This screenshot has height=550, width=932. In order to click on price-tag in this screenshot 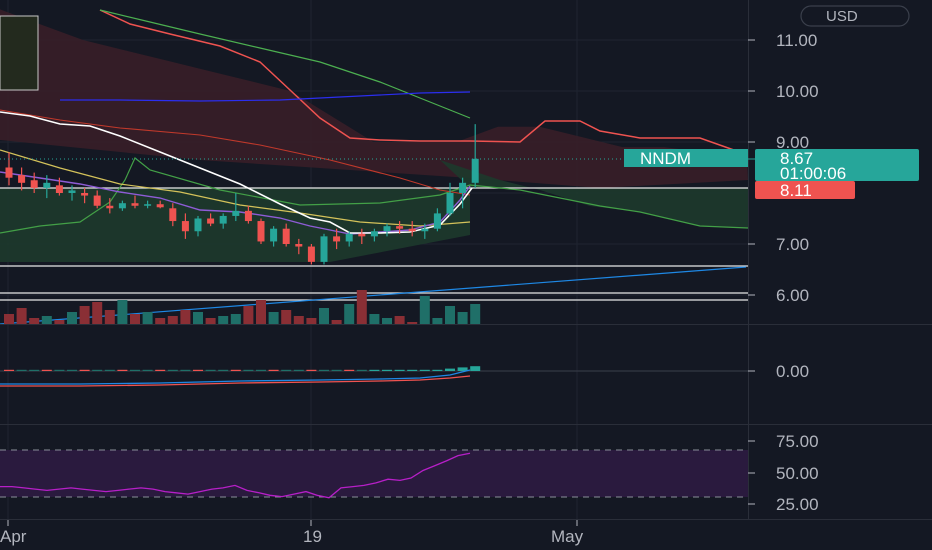, I will do `click(837, 165)`.